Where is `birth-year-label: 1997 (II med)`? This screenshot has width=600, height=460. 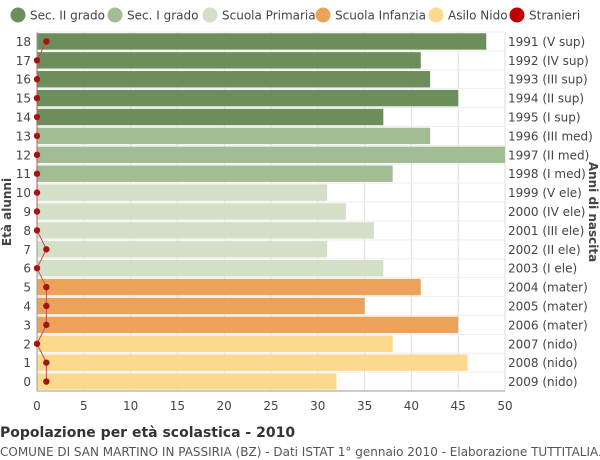 birth-year-label: 1997 (II med) is located at coordinates (548, 155).